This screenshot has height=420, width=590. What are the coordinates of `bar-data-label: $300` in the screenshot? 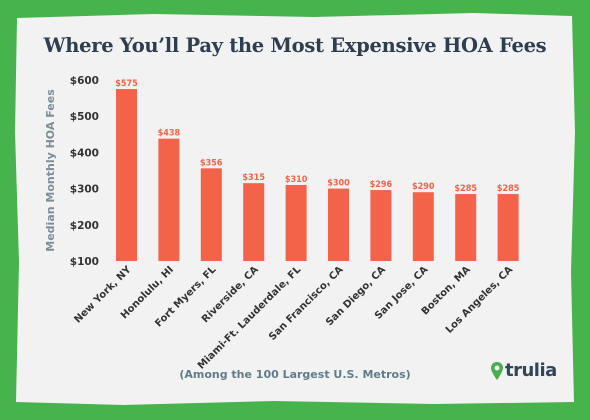 It's located at (338, 184).